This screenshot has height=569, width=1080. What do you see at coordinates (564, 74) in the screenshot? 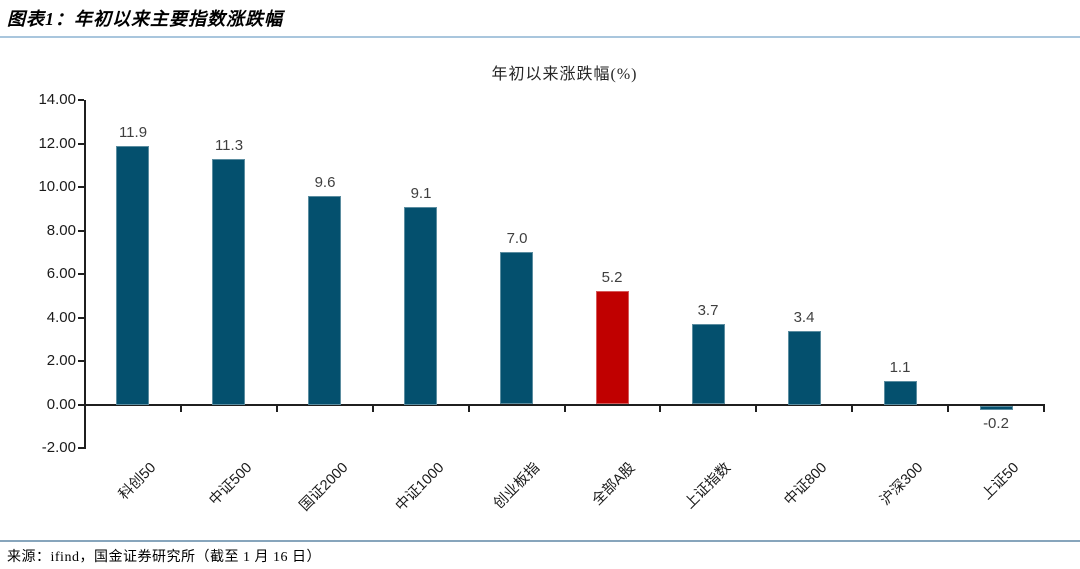
I see `chart-title: 年初以来涨跌幅(%)` at bounding box center [564, 74].